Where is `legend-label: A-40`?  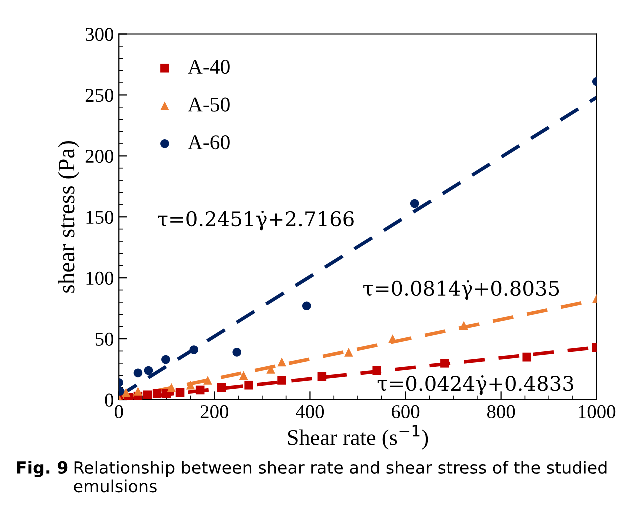 legend-label: A-40 is located at coordinates (209, 67).